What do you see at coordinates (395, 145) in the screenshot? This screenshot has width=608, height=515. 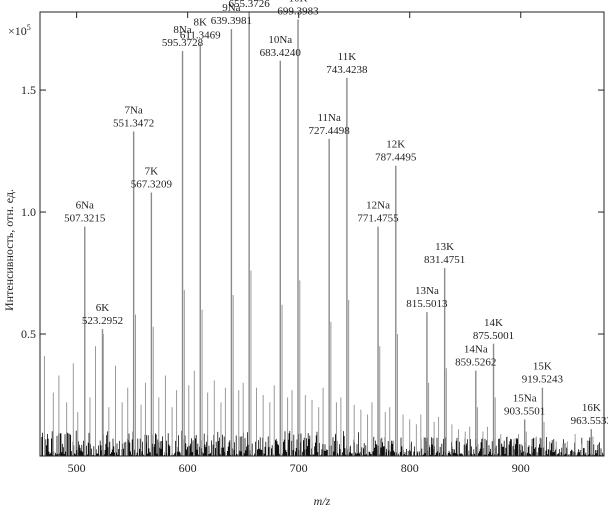 I see `peak-ion-label: 12K` at bounding box center [395, 145].